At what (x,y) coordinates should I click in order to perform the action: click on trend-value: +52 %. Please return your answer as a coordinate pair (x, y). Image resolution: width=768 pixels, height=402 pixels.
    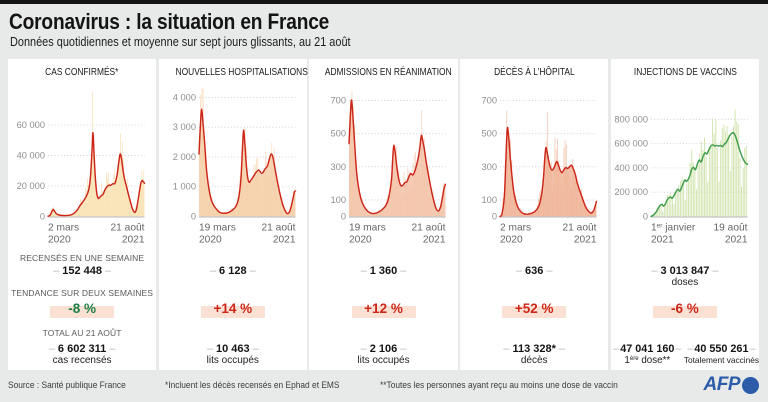
    Looking at the image, I should click on (534, 308).